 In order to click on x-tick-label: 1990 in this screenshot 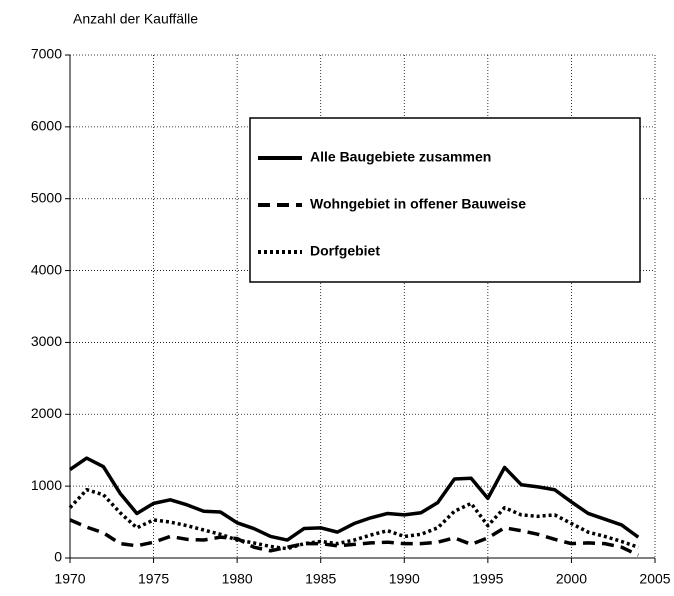, I will do `click(404, 579)`.